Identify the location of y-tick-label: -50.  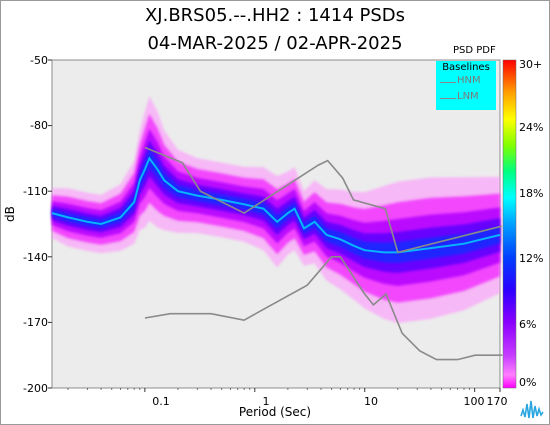
(39, 60).